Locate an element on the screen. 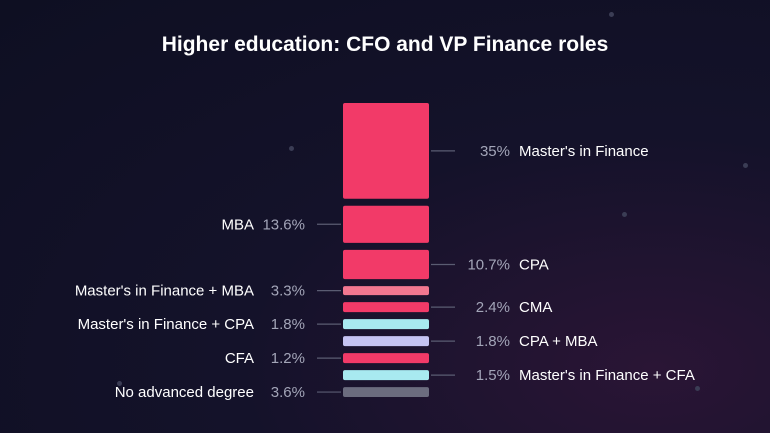 The image size is (770, 433). value-label: 1.5% is located at coordinates (493, 375).